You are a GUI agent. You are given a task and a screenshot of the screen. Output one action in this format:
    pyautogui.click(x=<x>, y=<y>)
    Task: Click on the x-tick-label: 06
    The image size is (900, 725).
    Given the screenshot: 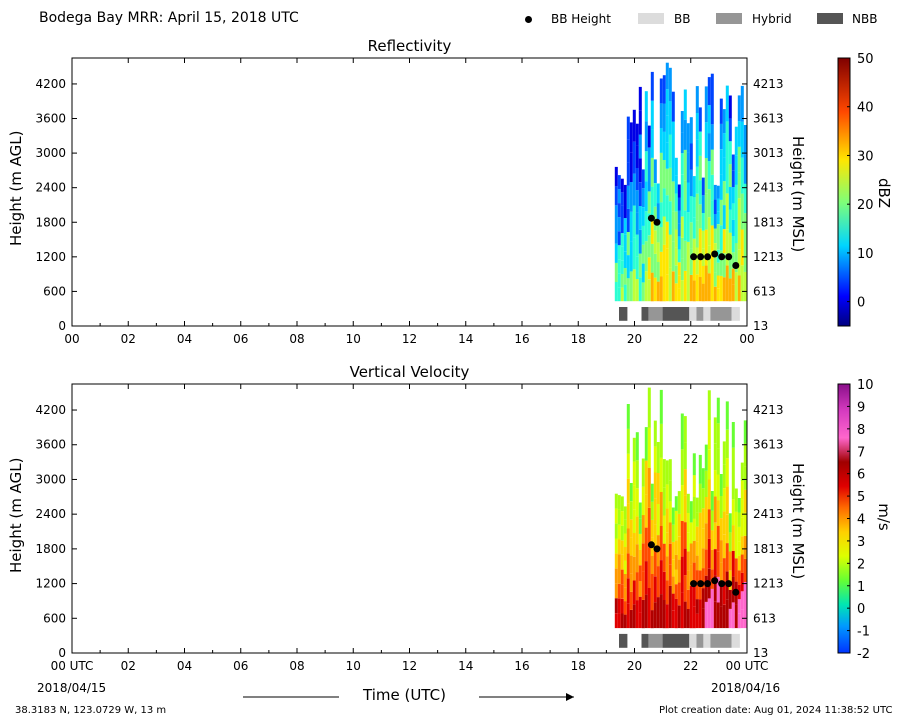 What is the action you would take?
    pyautogui.click(x=240, y=666)
    